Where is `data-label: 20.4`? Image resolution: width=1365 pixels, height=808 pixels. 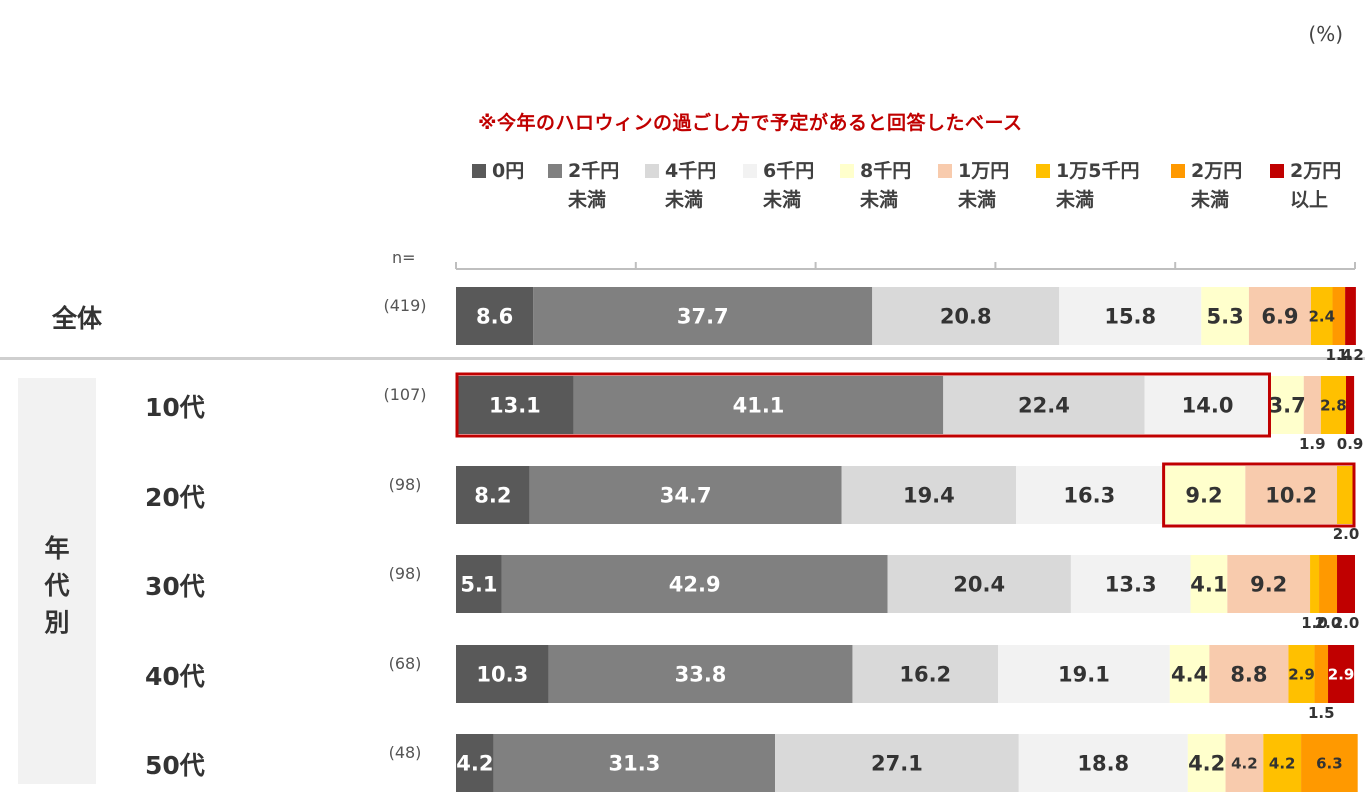 data-label: 20.4 is located at coordinates (979, 585).